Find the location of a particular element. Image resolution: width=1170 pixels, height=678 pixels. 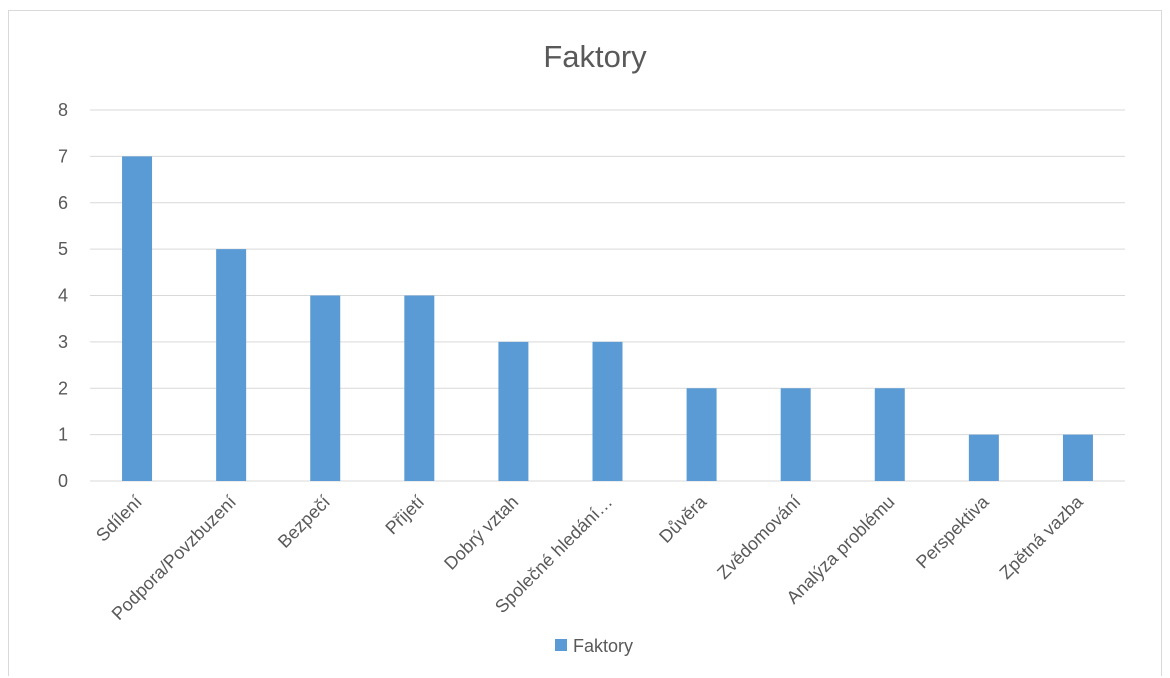

y-axis-ticks: 0 1 2 3 4 5 6 7 8 is located at coordinates (63, 295).